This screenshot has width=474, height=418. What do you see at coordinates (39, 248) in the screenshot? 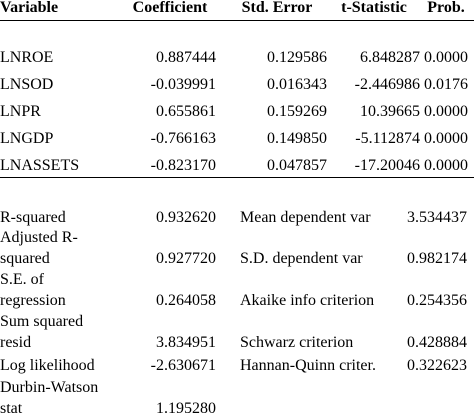
I see `stat-label: Adjusted R- squared` at bounding box center [39, 248].